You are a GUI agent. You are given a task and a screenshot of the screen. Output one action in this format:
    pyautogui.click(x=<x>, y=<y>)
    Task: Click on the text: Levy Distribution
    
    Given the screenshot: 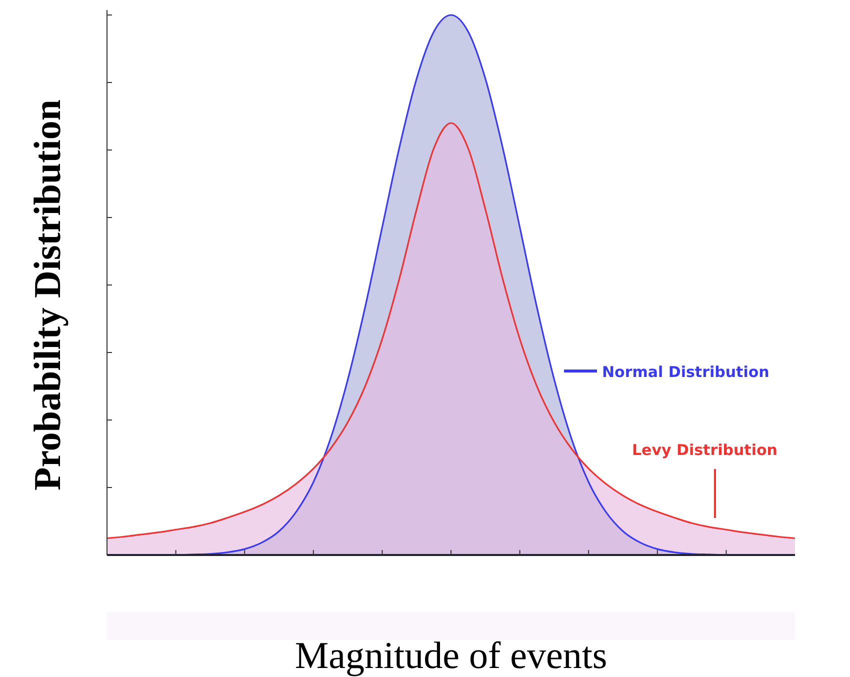 What is the action you would take?
    pyautogui.click(x=705, y=450)
    